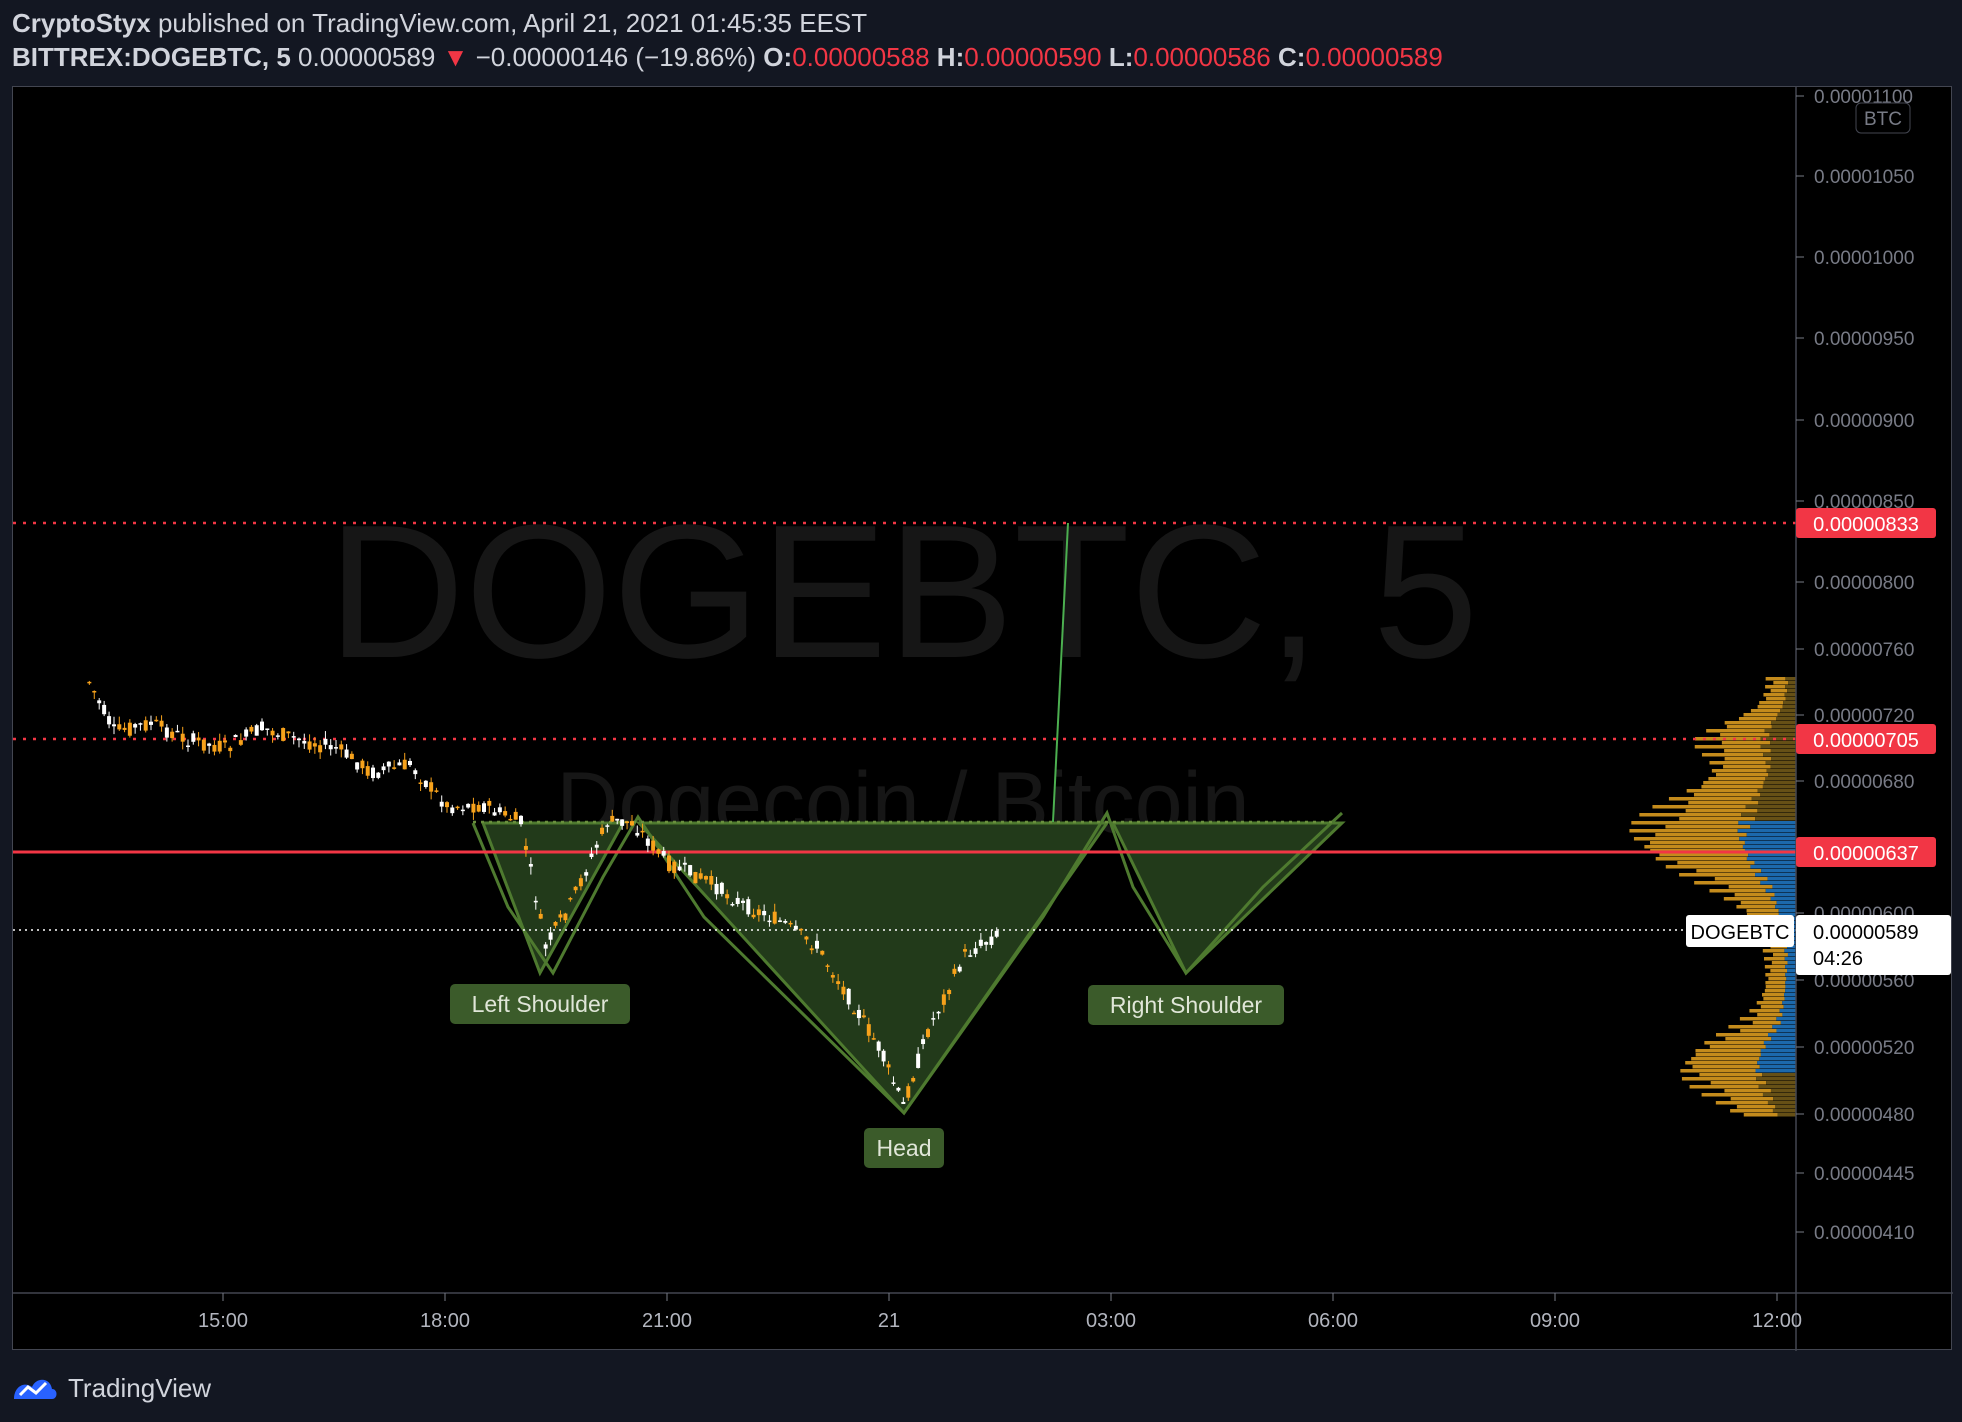 This screenshot has width=1962, height=1422. I want to click on target-projection-line, so click(1060, 672).